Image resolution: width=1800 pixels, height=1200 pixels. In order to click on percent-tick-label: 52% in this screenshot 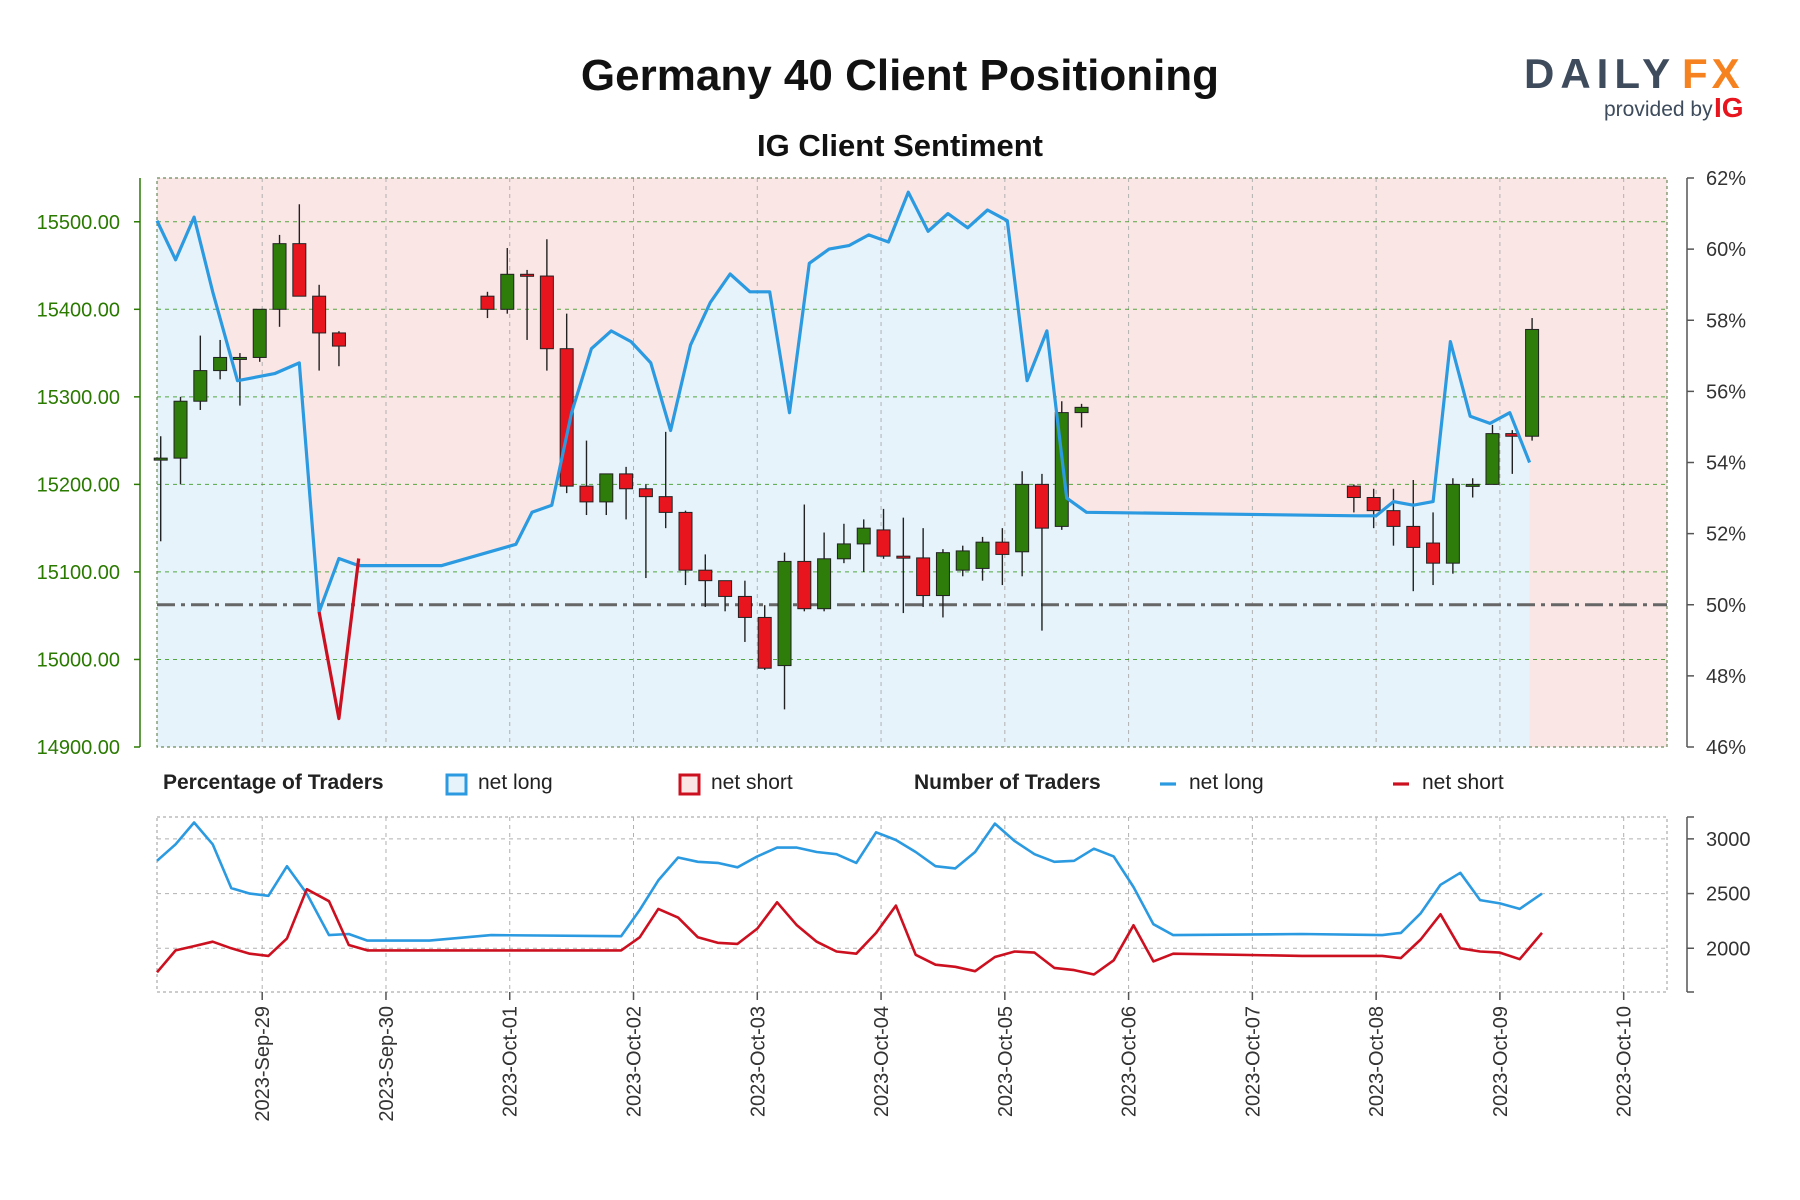, I will do `click(1726, 535)`.